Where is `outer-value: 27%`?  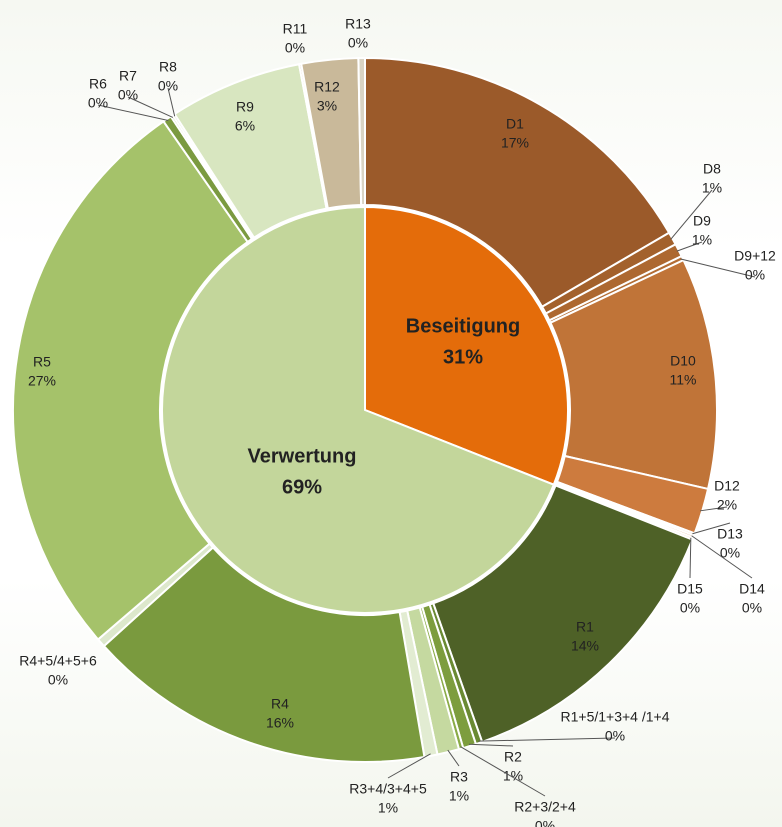 outer-value: 27% is located at coordinates (42, 381).